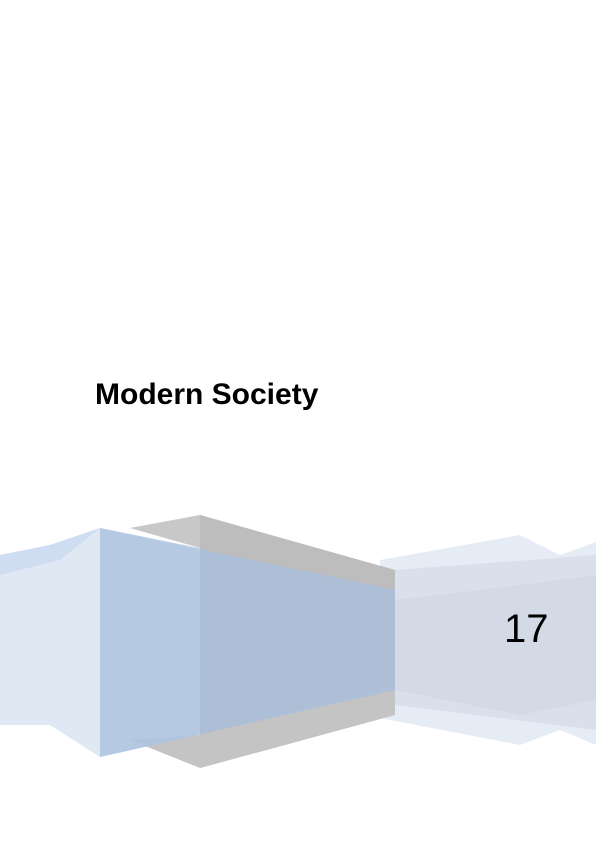 The height and width of the screenshot is (842, 596). Describe the element at coordinates (495, 645) in the screenshot. I see `right-shade` at that location.